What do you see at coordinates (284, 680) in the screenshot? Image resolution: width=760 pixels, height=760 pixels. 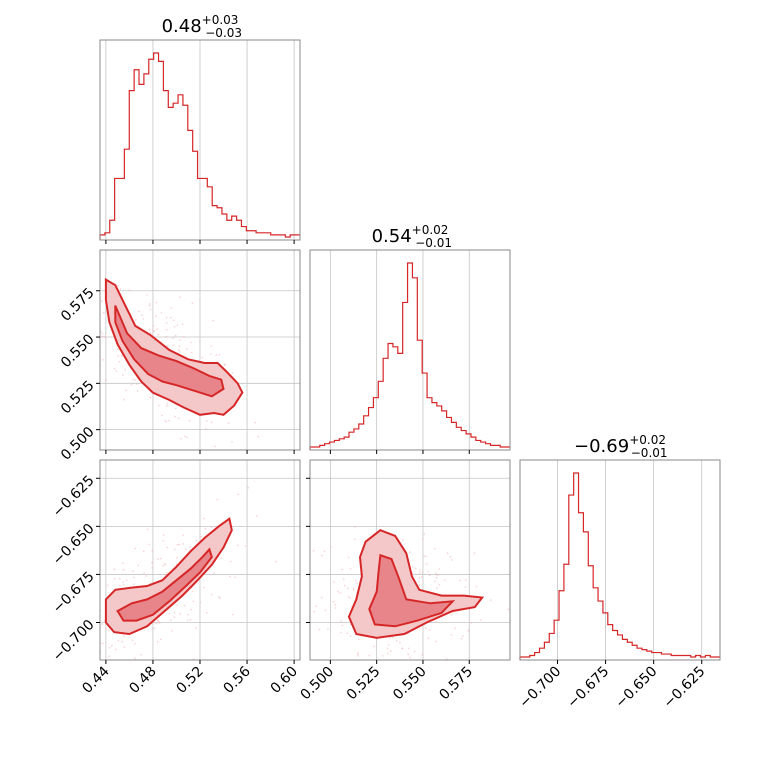 I see `xtick-label: 0.60` at bounding box center [284, 680].